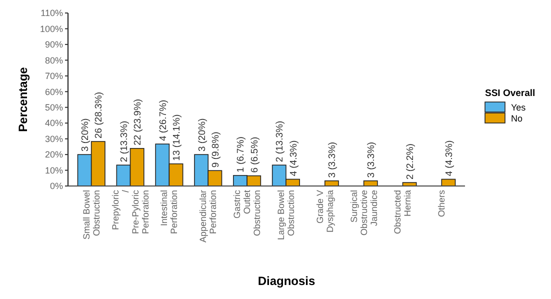 The height and width of the screenshot is (299, 551). Describe the element at coordinates (254, 154) in the screenshot. I see `data-label: 6 (6.5%)` at that location.